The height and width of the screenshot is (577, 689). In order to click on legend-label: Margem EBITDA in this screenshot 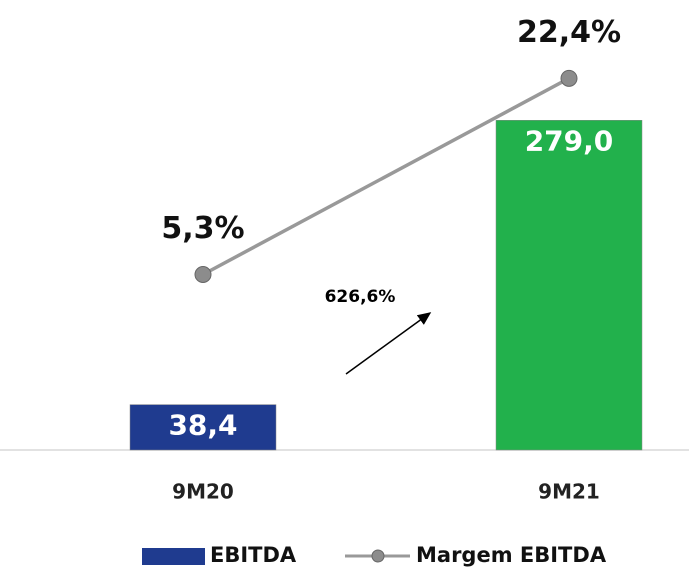, I will do `click(511, 555)`.